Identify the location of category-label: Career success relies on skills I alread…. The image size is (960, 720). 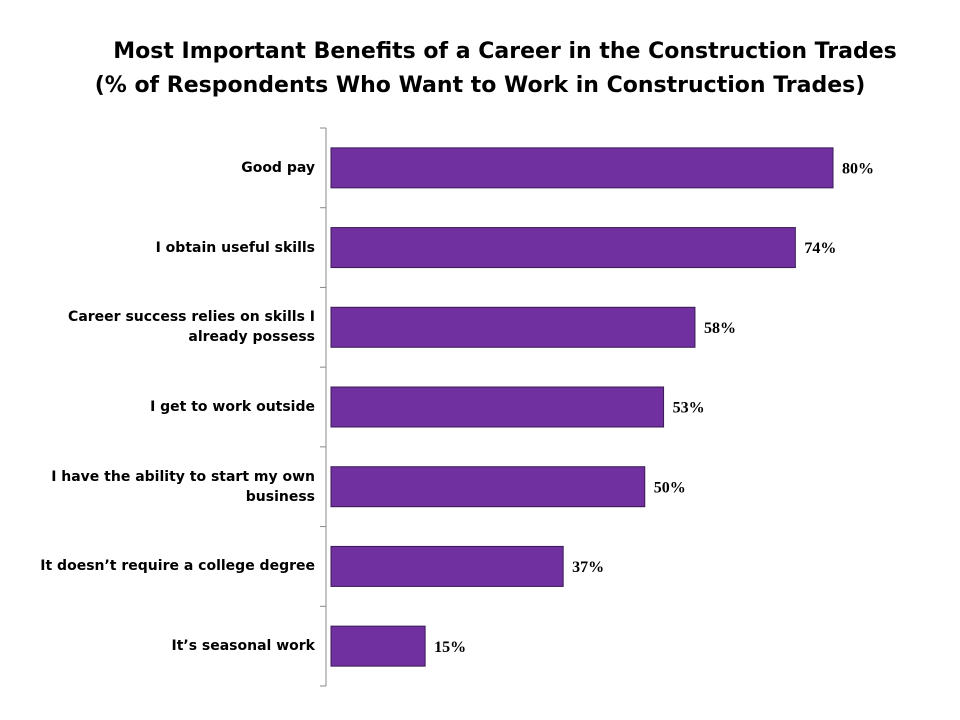
(191, 327).